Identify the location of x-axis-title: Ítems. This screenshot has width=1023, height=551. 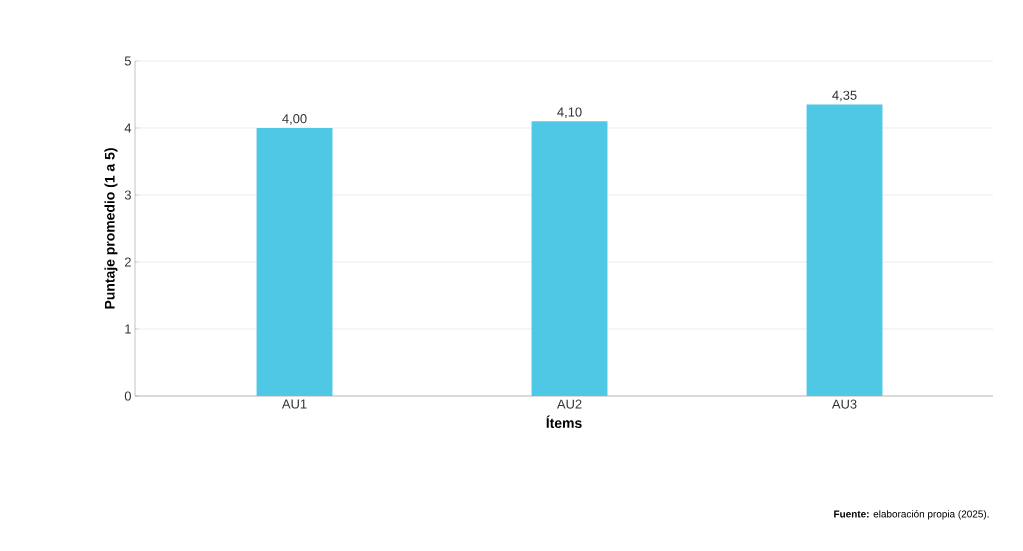
(564, 422).